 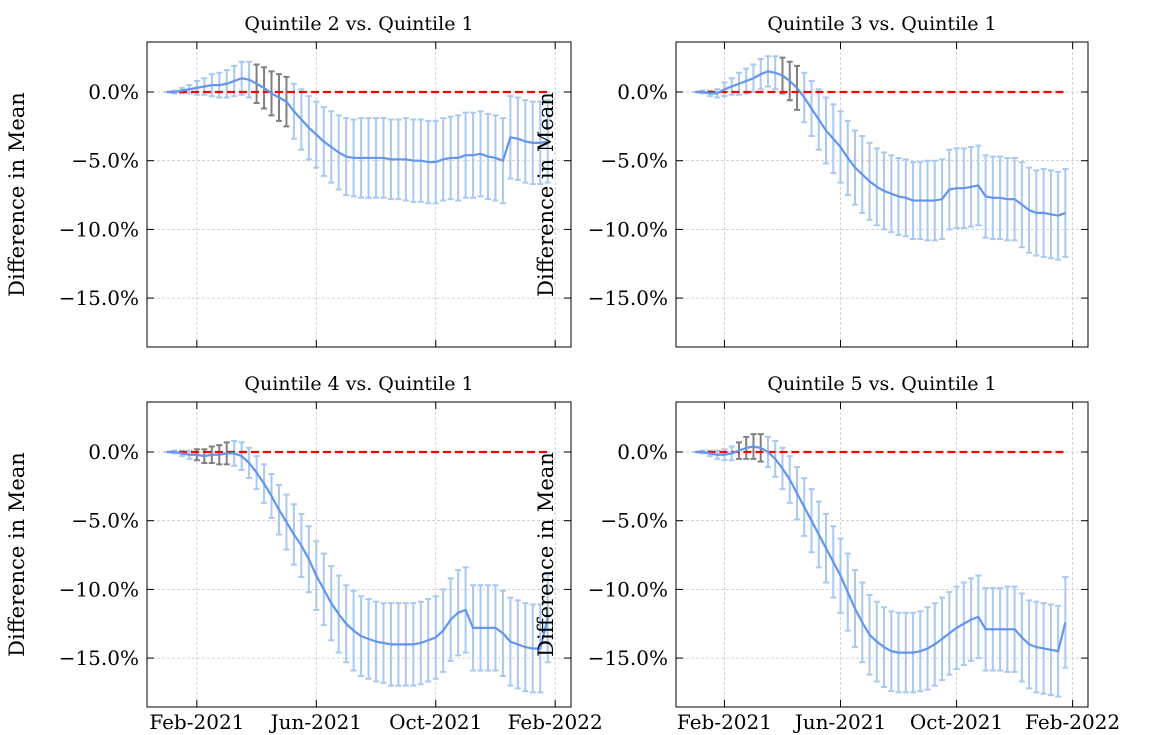 What do you see at coordinates (881, 384) in the screenshot?
I see `chart-title: Quintile 5 vs. Quintile 1` at bounding box center [881, 384].